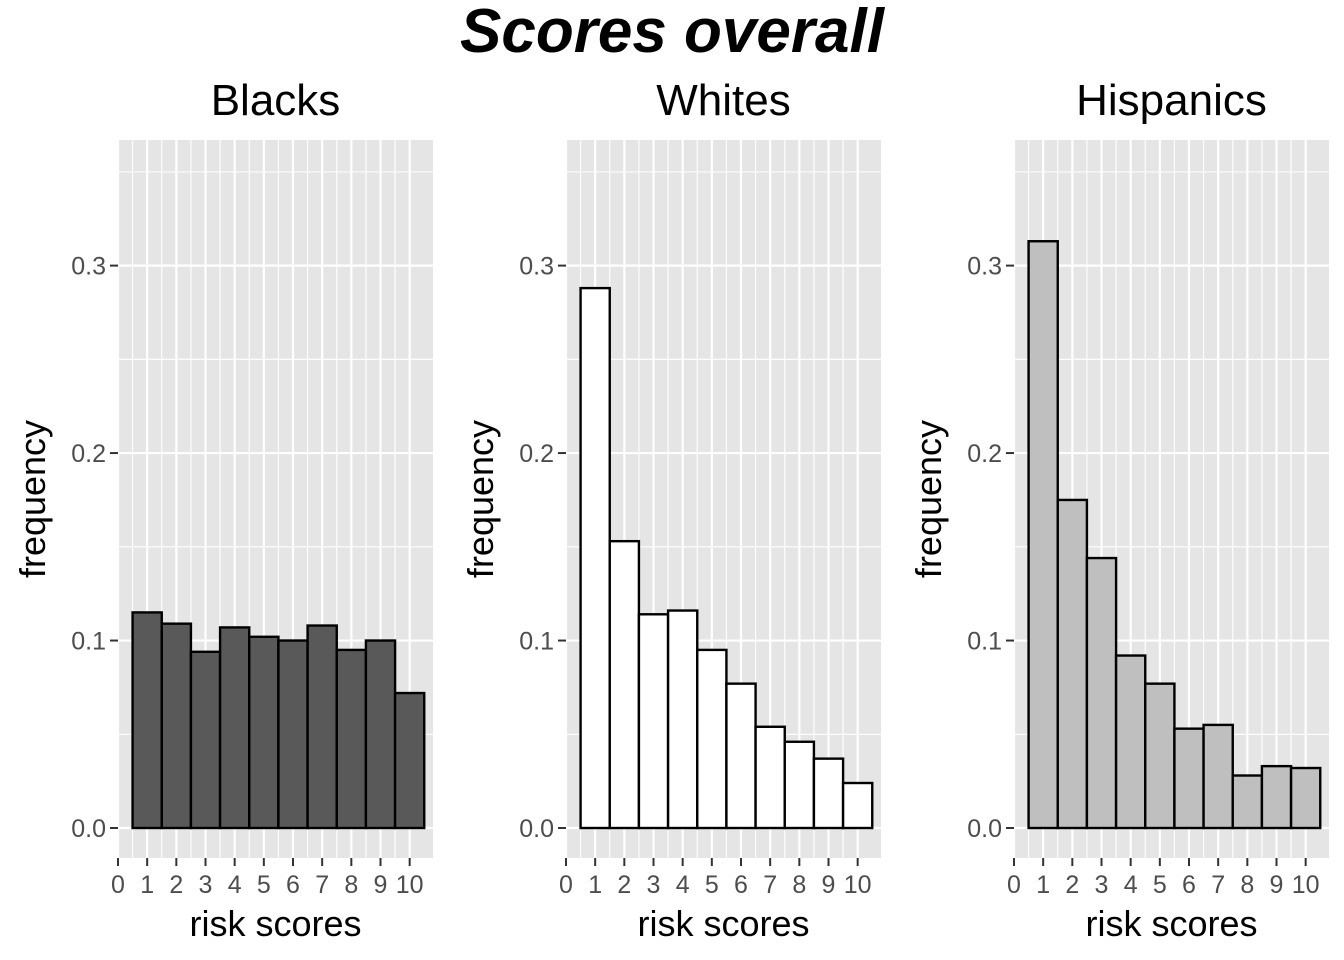  I want to click on main-title: Scores overall, so click(672, 33).